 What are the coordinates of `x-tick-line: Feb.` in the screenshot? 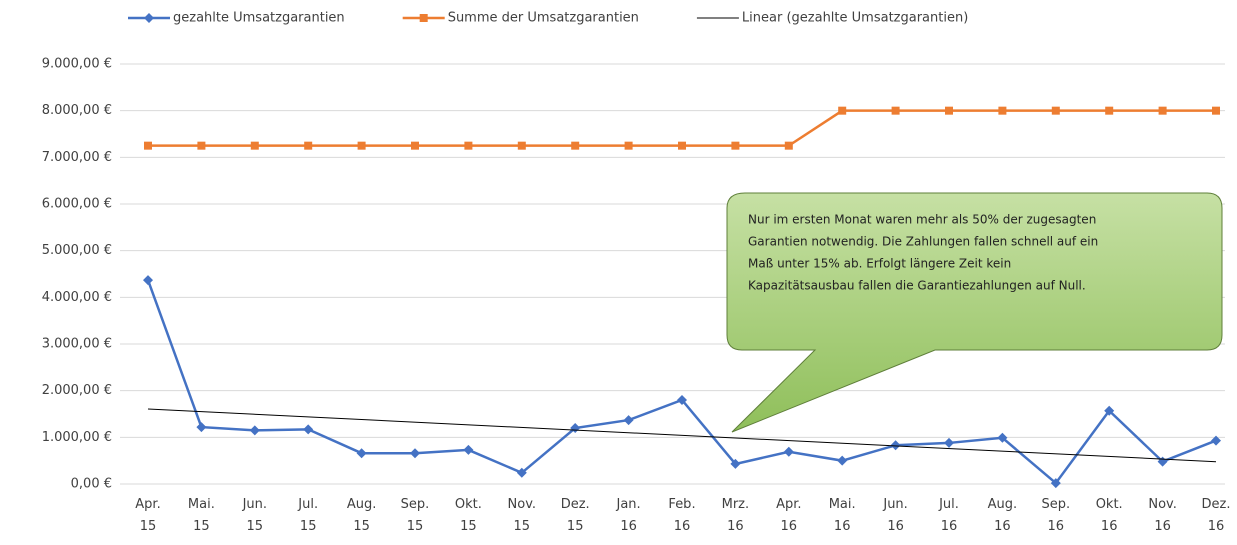 It's located at (681, 504).